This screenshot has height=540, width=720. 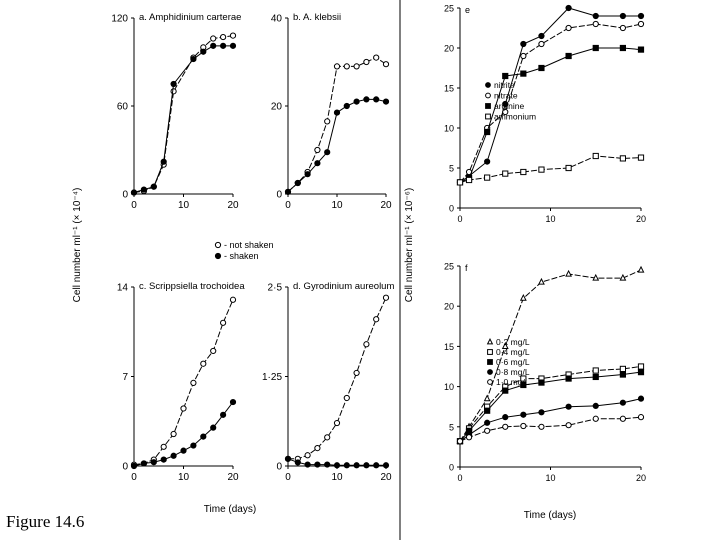 What do you see at coordinates (449, 307) in the screenshot?
I see `y-tick-label: 20` at bounding box center [449, 307].